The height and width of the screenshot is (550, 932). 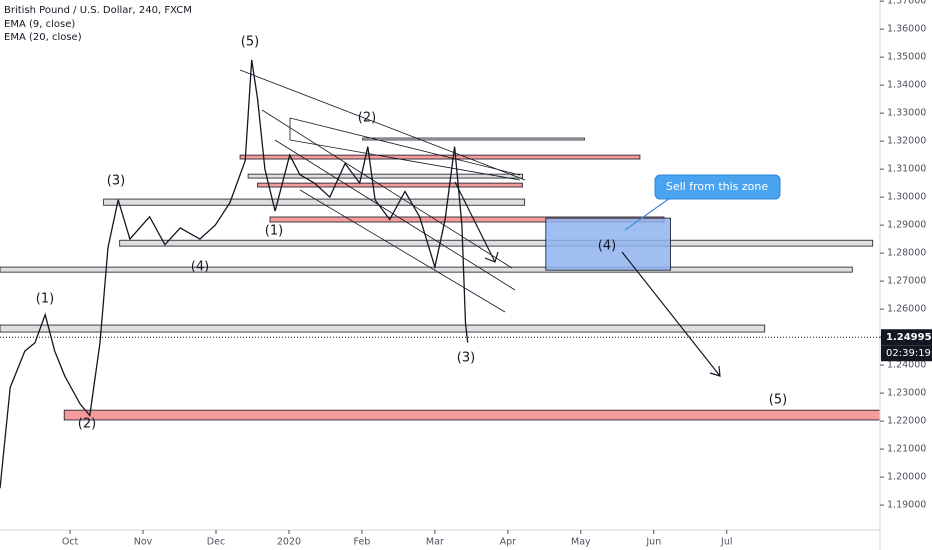 What do you see at coordinates (909, 337) in the screenshot?
I see `last-price-label: 1.24995` at bounding box center [909, 337].